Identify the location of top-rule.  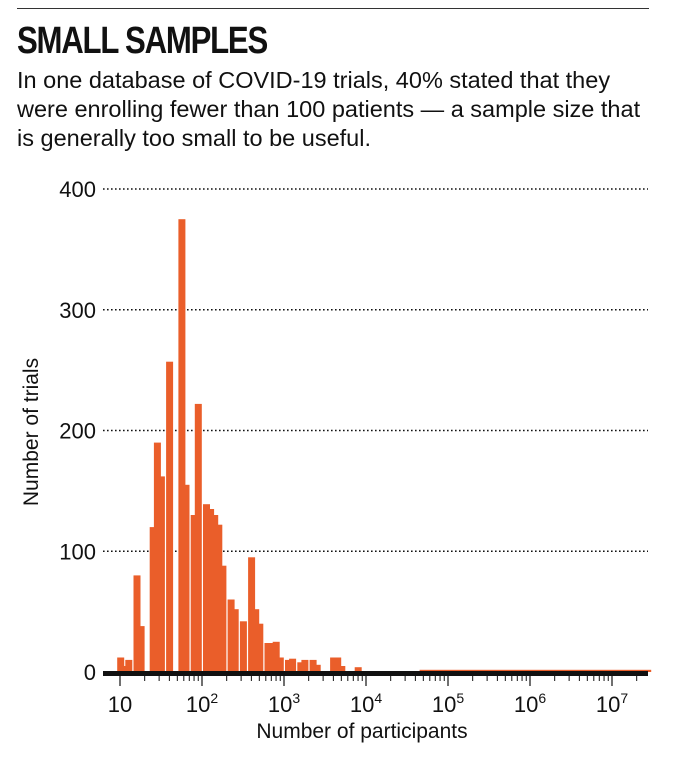
(333, 8).